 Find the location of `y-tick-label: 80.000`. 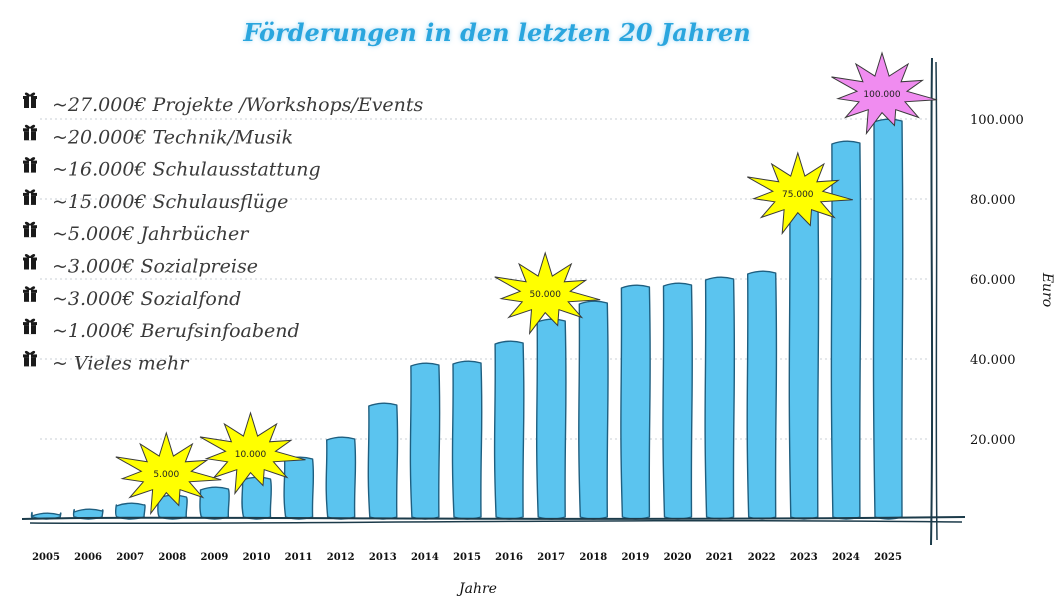

y-tick-label: 80.000 is located at coordinates (993, 200).